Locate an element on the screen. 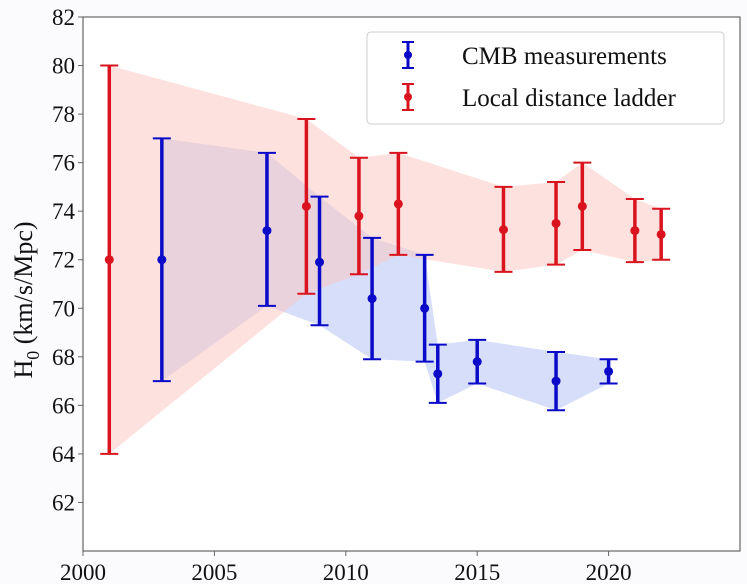 The image size is (747, 584). x-ticks: 2000 2005 2010 2015 2020 is located at coordinates (346, 567).